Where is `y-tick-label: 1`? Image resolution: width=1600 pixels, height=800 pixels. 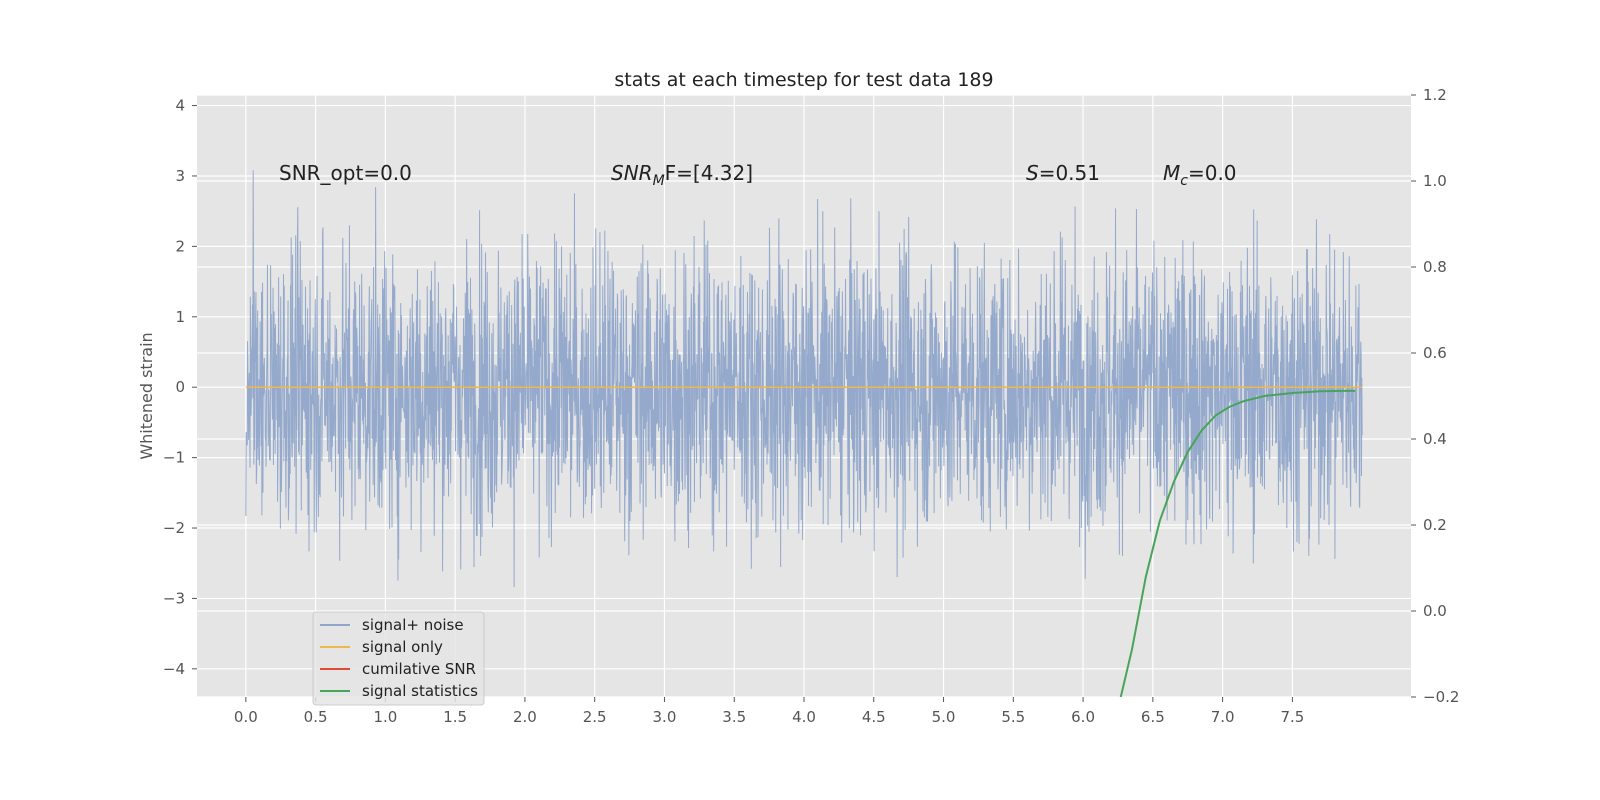 y-tick-label: 1 is located at coordinates (180, 317).